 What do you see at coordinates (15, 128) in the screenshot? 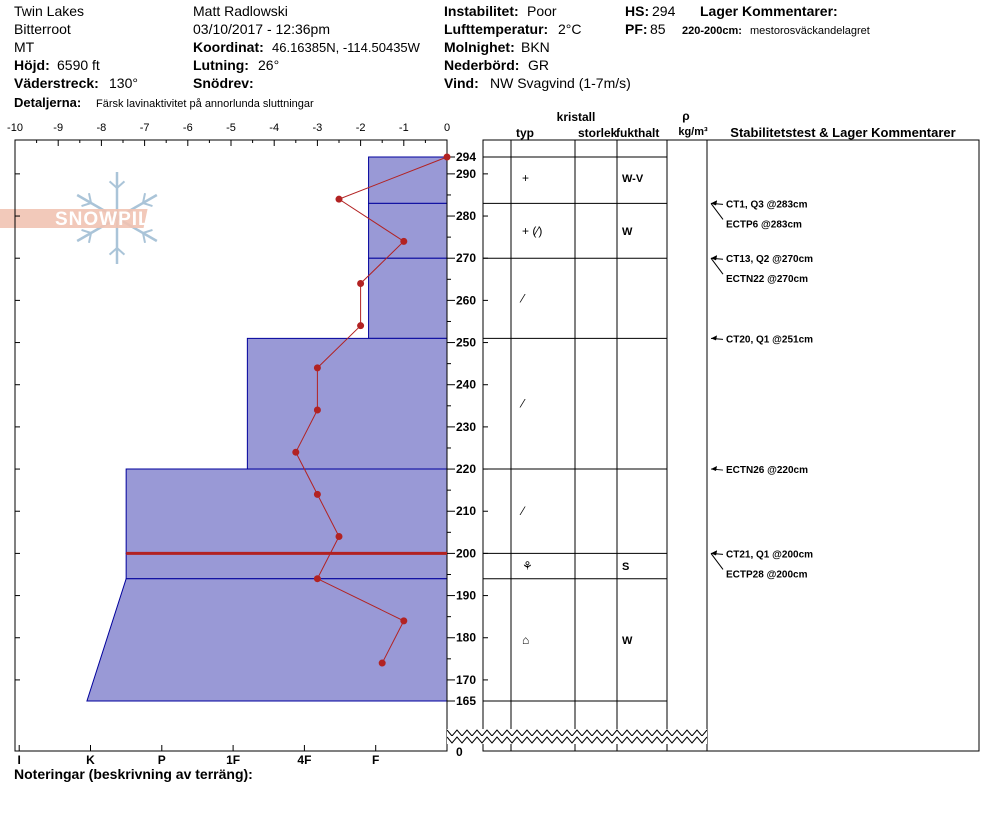
I see `temperature-tick-label: -10` at bounding box center [15, 128].